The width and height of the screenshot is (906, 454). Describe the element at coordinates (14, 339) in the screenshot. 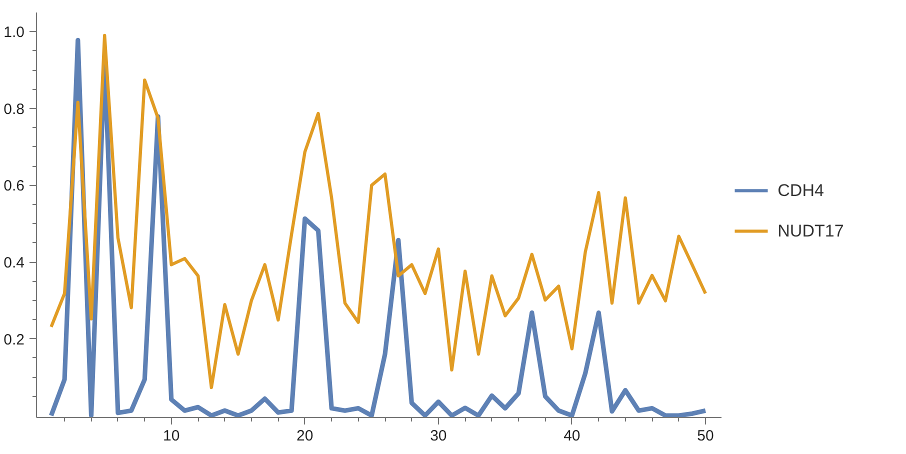

I see `y-tick-label: 0.2` at that location.